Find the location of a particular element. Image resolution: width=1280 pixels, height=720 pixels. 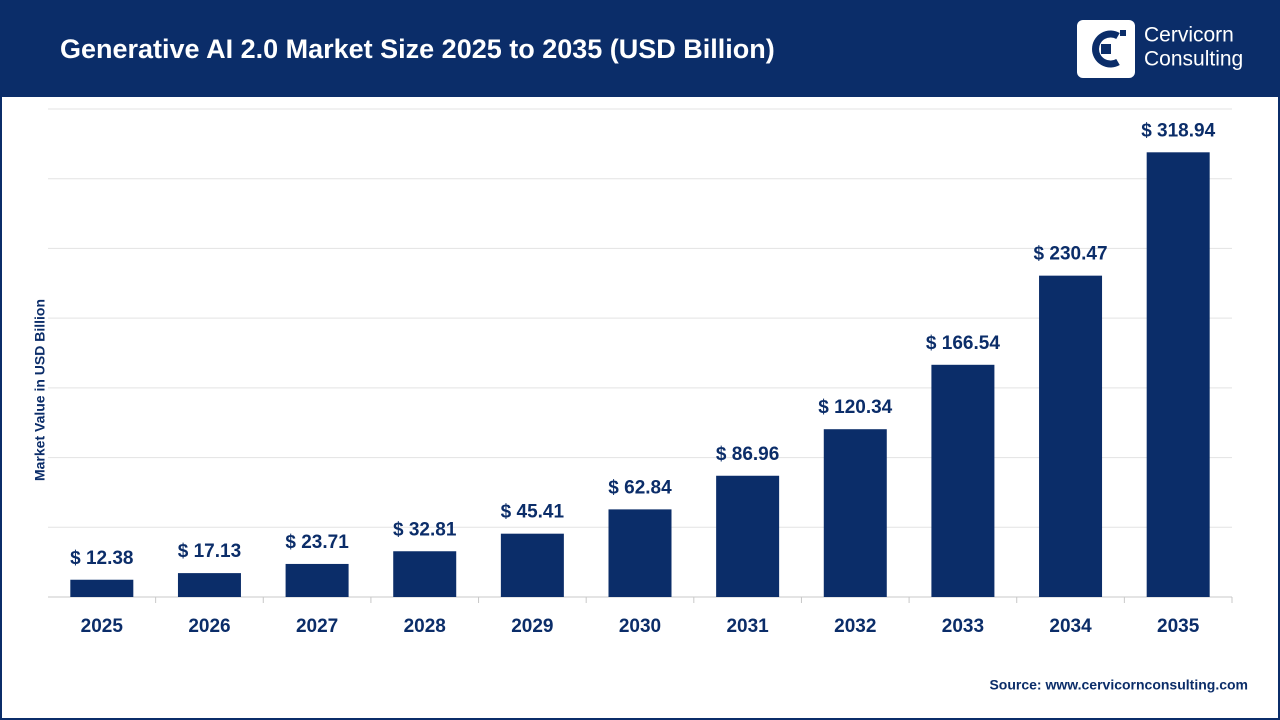

value-label: $ 23.71 is located at coordinates (317, 542).